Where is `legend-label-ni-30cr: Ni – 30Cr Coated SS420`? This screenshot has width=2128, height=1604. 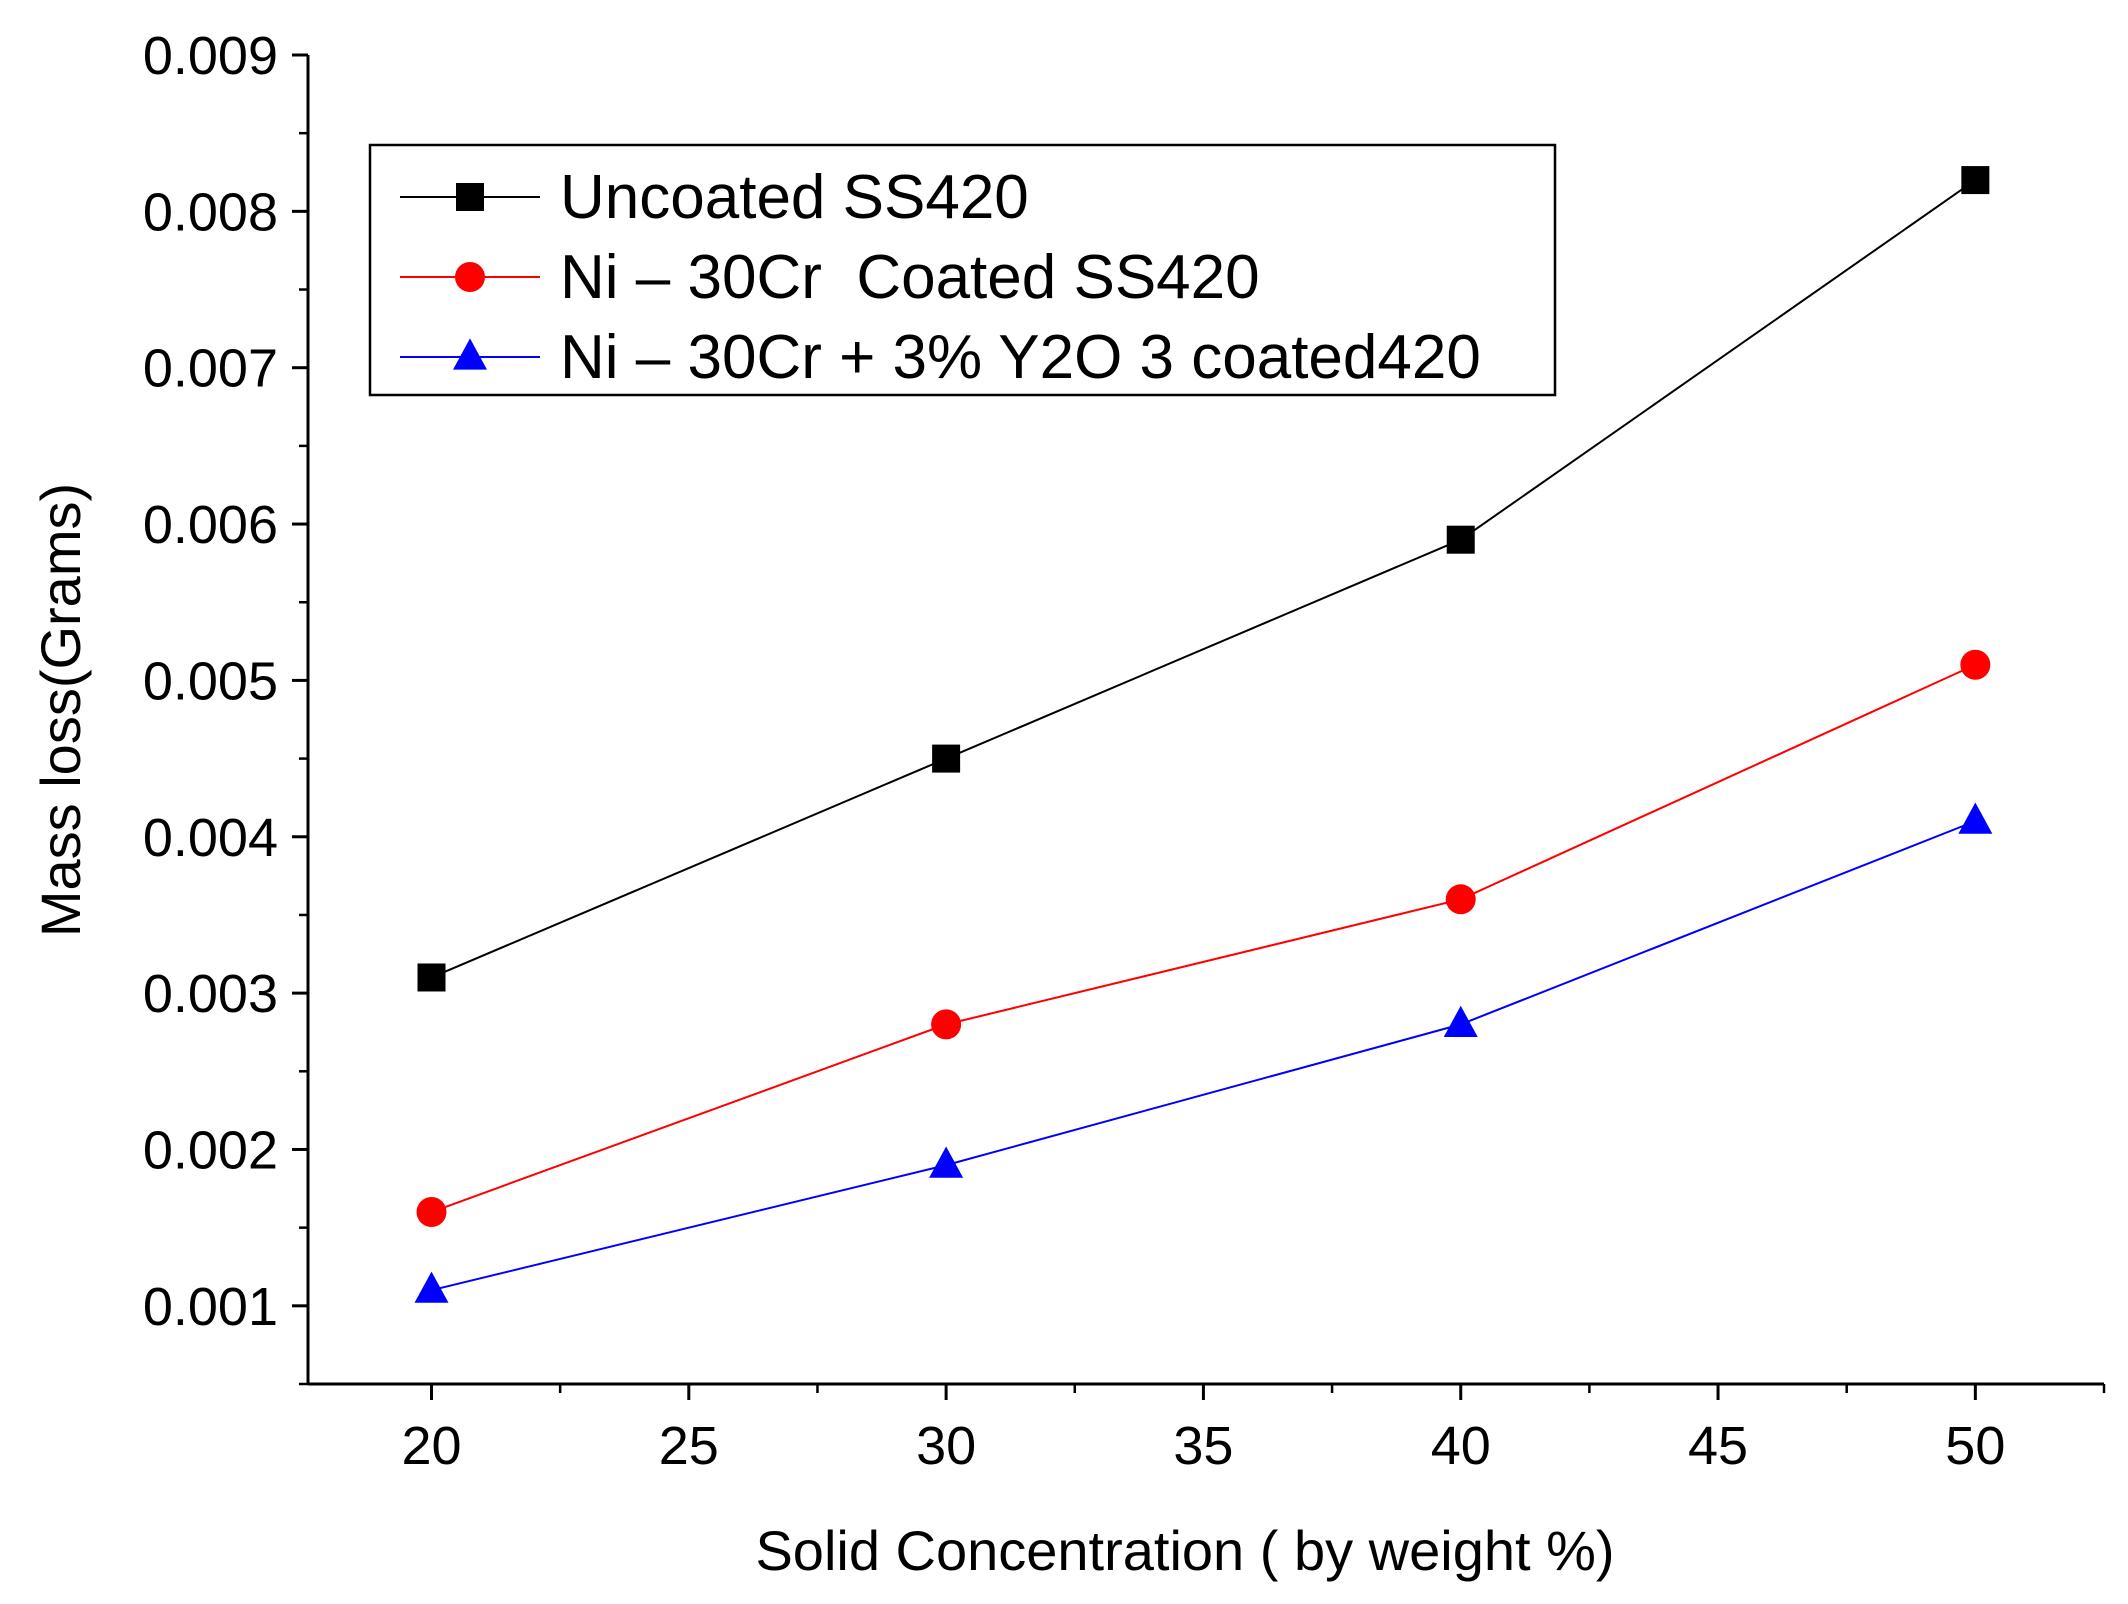 legend-label-ni-30cr: Ni – 30Cr Coated SS420 is located at coordinates (910, 277).